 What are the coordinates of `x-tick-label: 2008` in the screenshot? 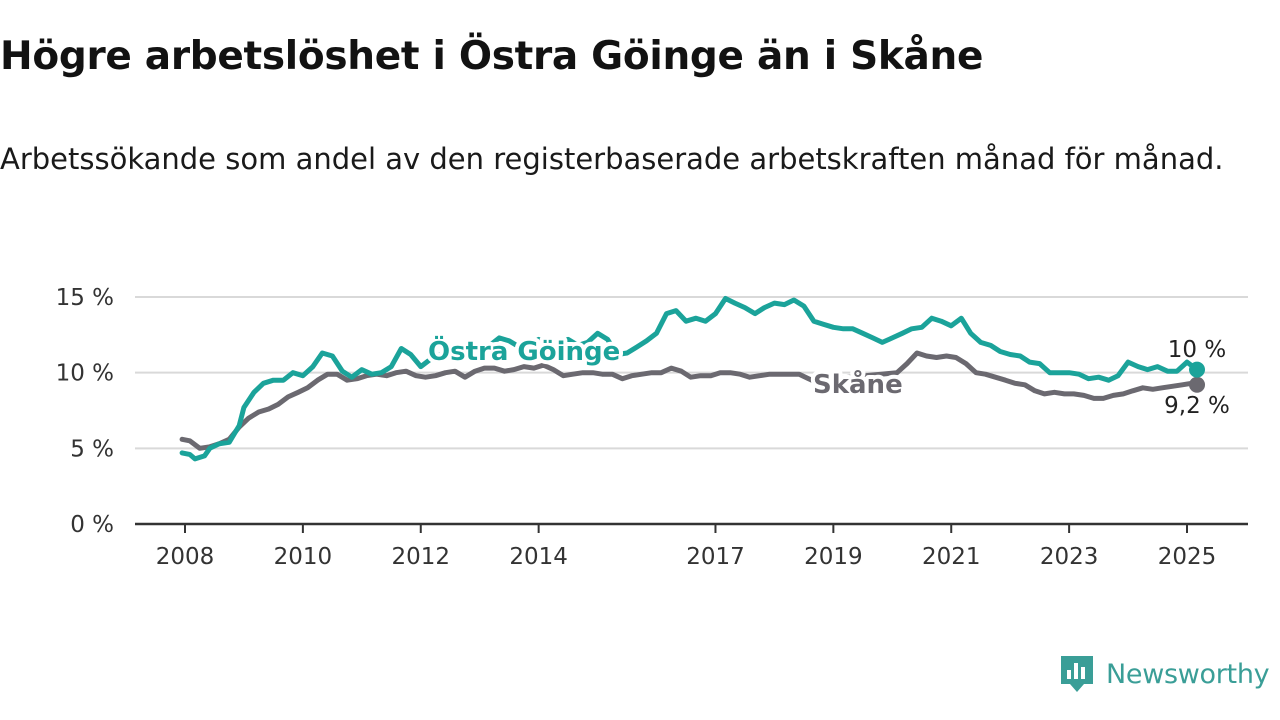 It's located at (185, 557).